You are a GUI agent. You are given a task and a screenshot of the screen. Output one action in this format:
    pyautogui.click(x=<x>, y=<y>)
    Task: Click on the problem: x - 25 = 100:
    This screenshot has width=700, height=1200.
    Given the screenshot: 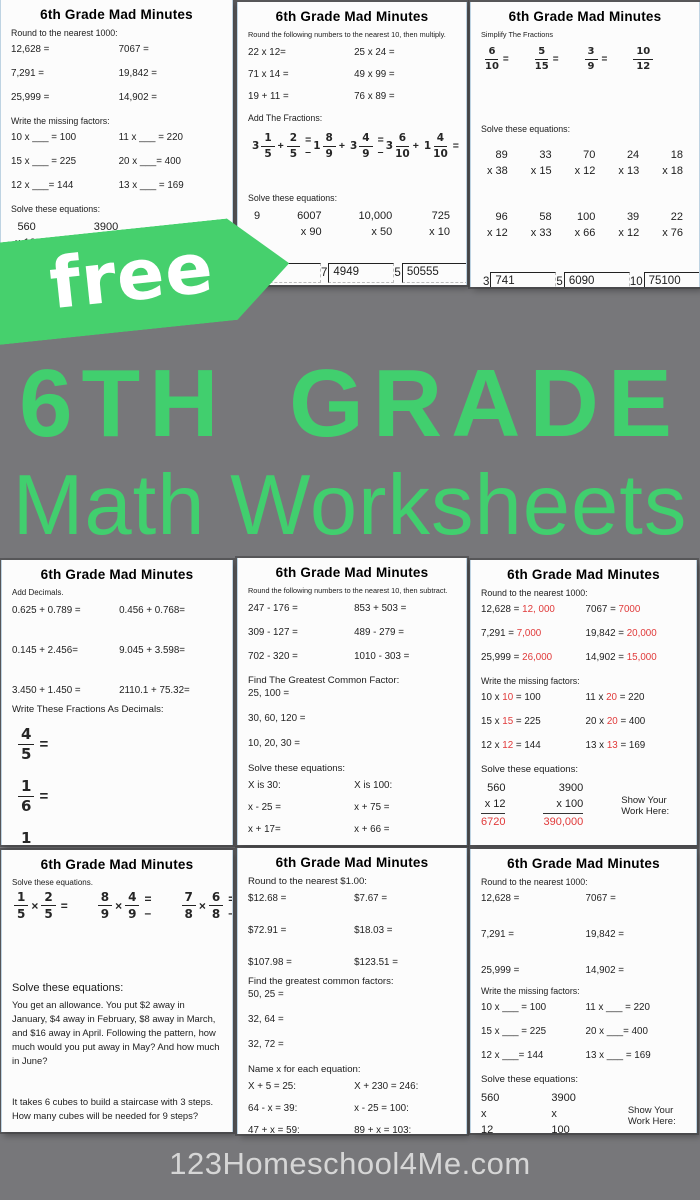 What is the action you would take?
    pyautogui.click(x=381, y=1108)
    